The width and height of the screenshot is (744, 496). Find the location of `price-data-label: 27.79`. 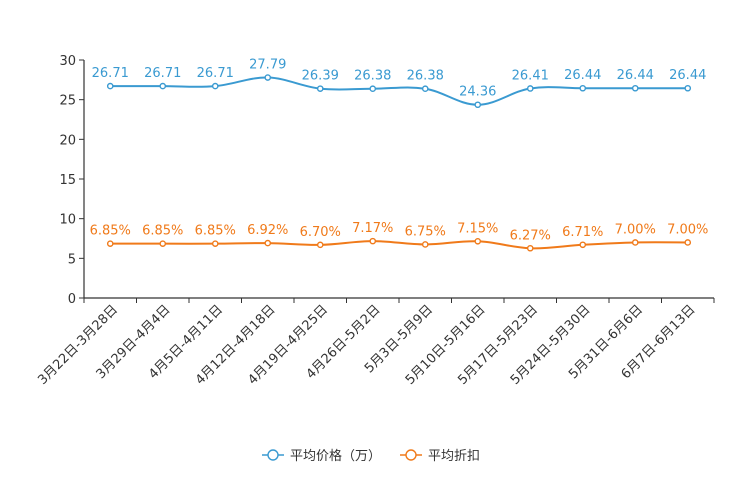

price-data-label: 27.79 is located at coordinates (267, 65).